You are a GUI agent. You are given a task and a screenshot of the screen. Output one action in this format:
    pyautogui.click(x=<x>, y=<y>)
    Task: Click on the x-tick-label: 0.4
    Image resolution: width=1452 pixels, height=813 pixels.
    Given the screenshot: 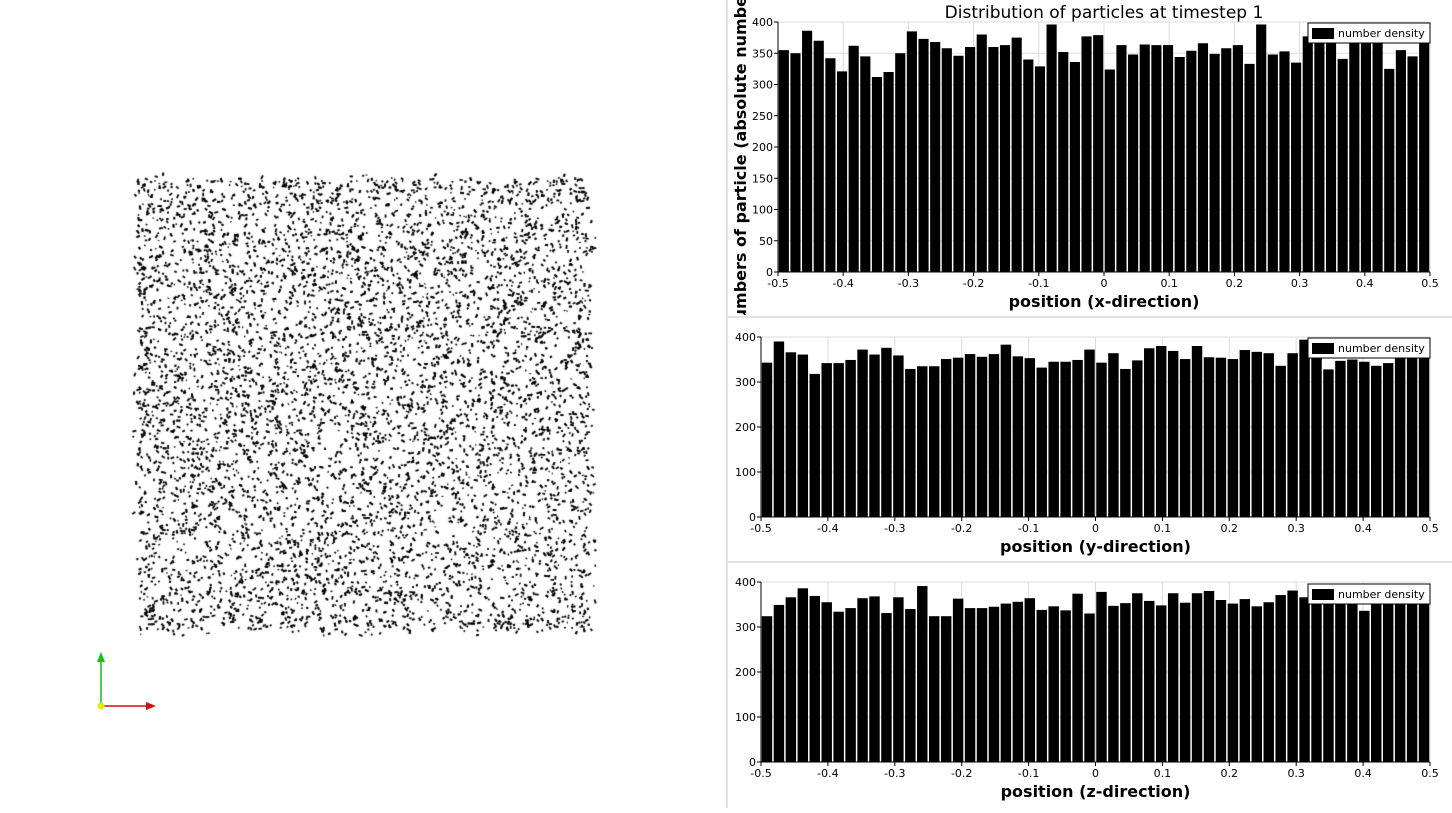 What is the action you would take?
    pyautogui.click(x=1365, y=283)
    